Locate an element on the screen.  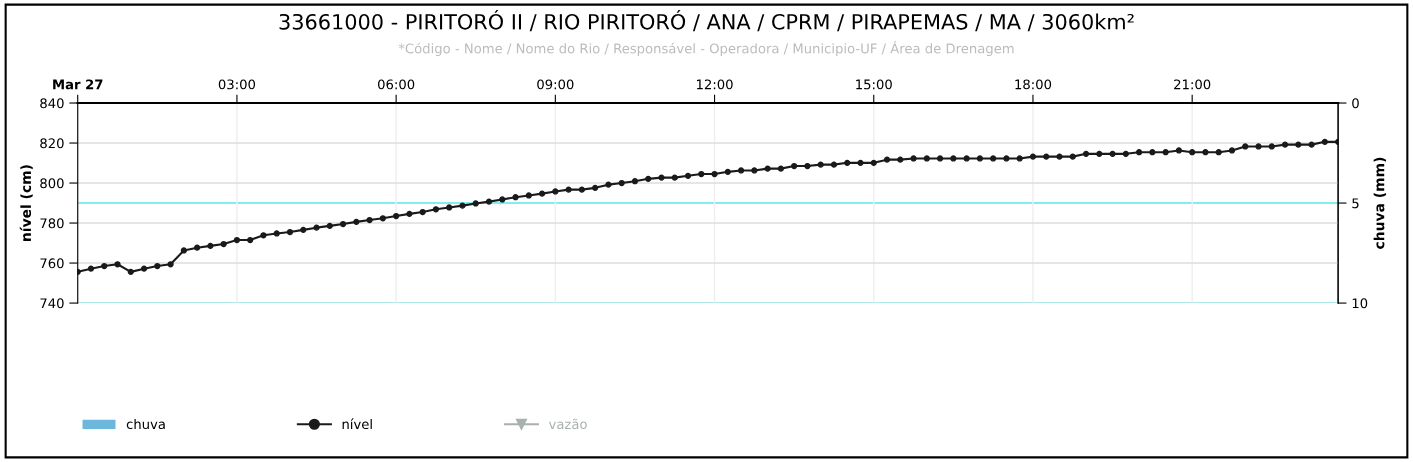
x-tick-label: 12:00 is located at coordinates (714, 84).